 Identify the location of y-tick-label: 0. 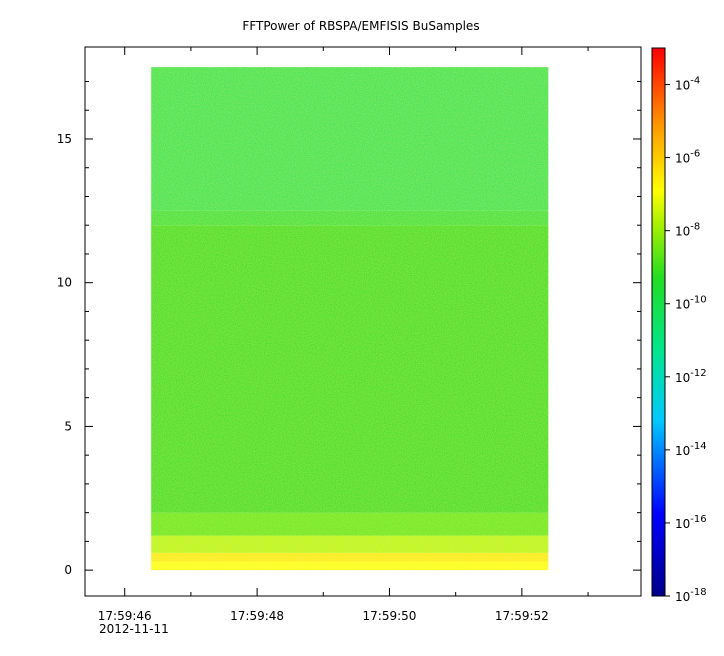
(68, 570).